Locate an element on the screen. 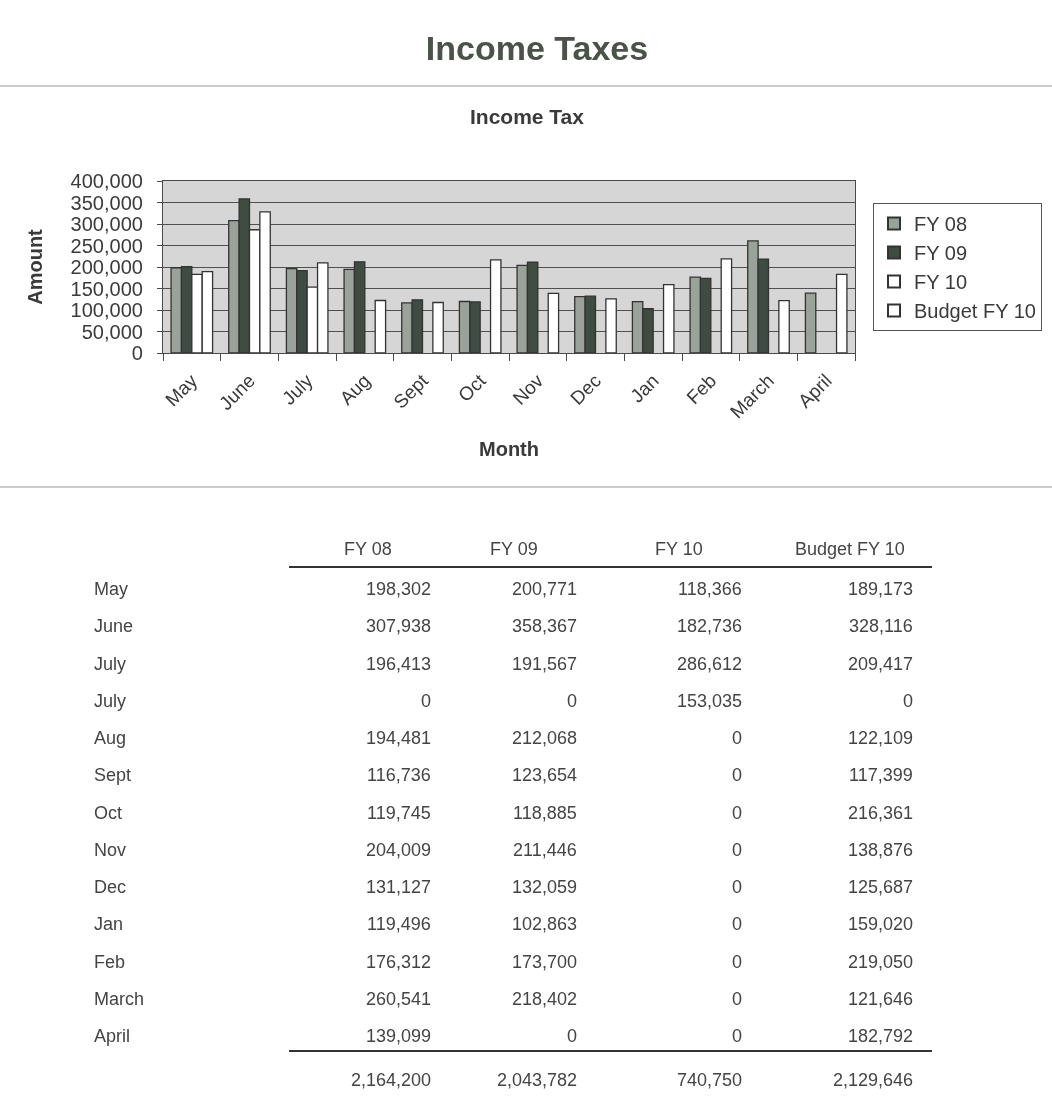 The height and width of the screenshot is (1119, 1052). data-label: 132,059 is located at coordinates (545, 887).